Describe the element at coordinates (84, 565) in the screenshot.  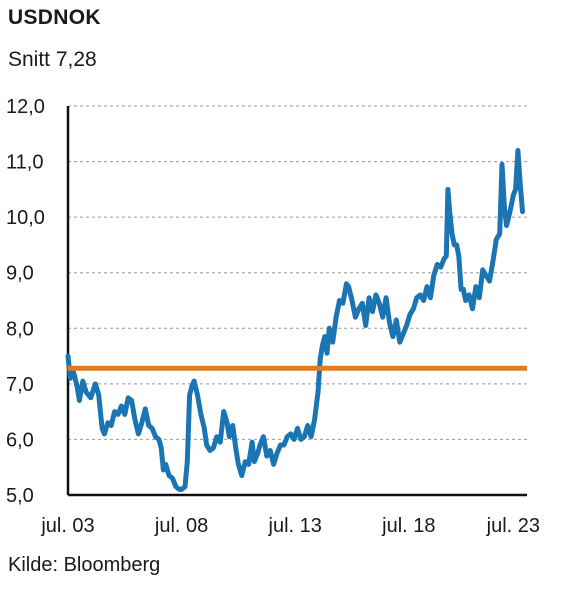
I see `source-note: Kilde: Bloomberg` at that location.